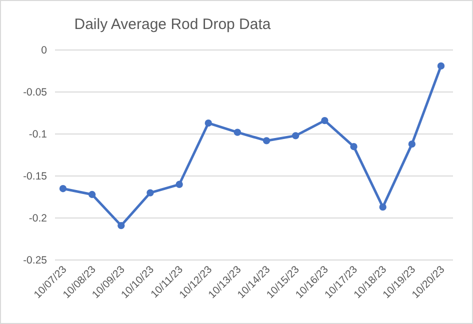  What do you see at coordinates (35, 260) in the screenshot?
I see `y-tick-label: -0.25` at bounding box center [35, 260].